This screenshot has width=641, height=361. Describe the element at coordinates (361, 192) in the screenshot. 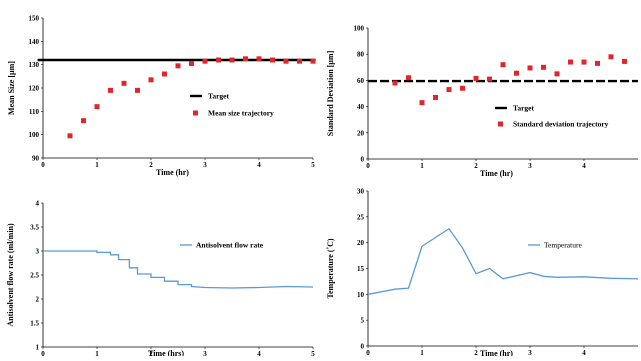

I see `y-tick-label: 30` at that location.